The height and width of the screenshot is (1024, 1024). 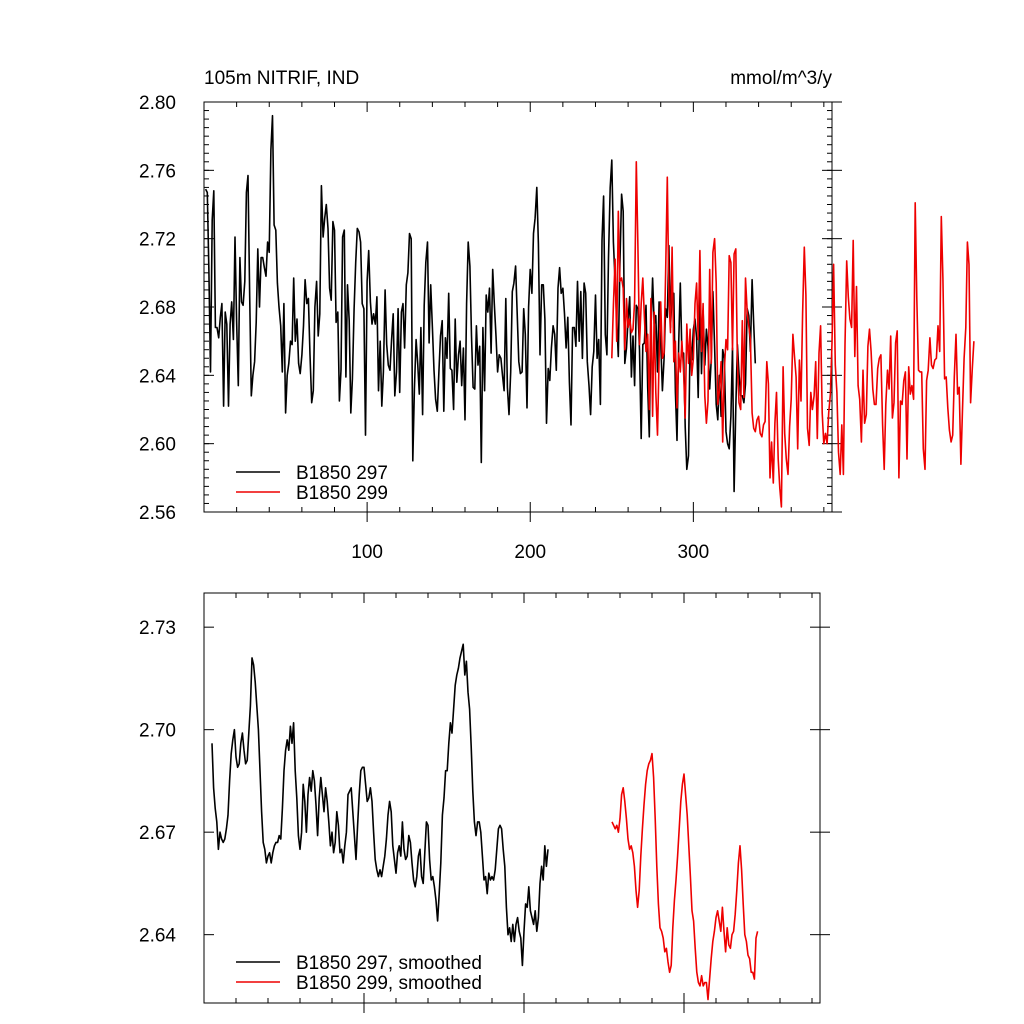 I want to click on legend-label-b1850-297: B1850 297, so click(x=342, y=473).